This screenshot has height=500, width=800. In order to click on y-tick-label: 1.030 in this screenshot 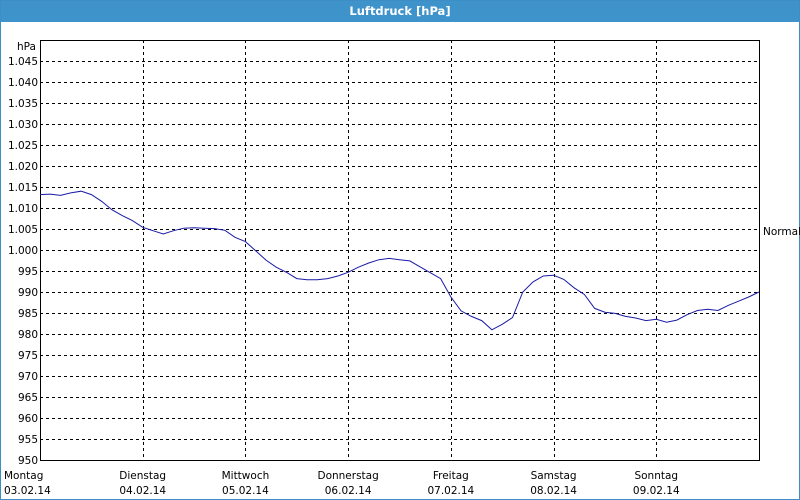, I will do `click(23, 125)`.